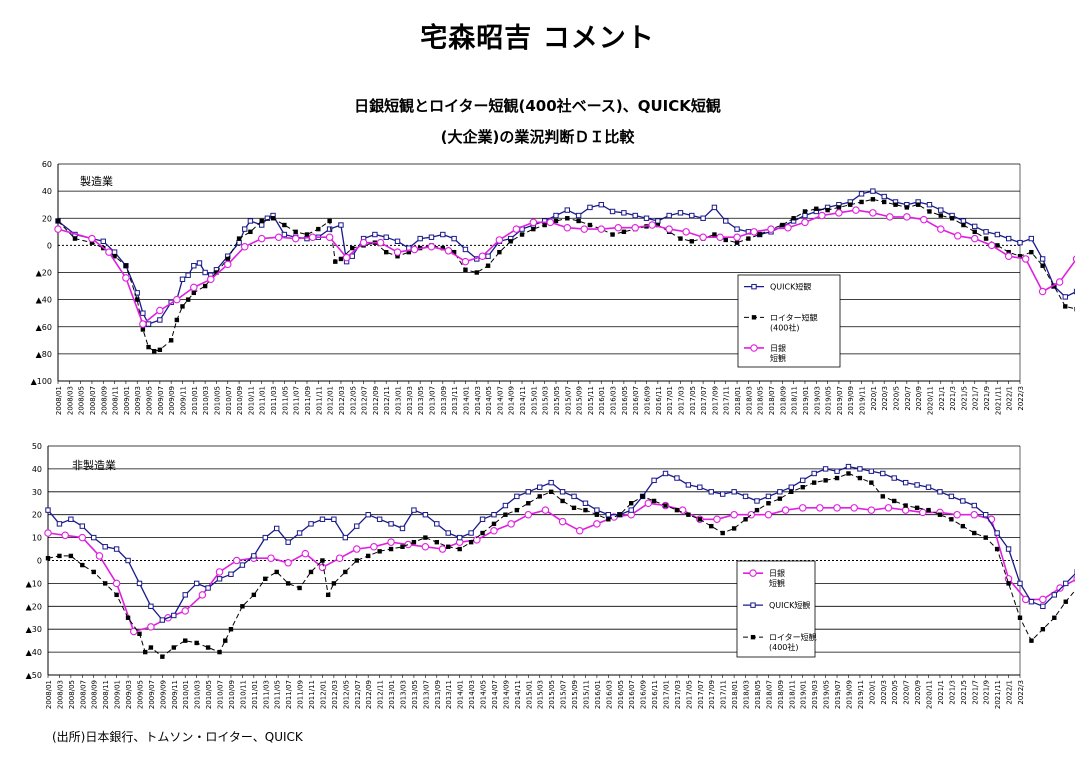 The width and height of the screenshot is (1075, 765). What do you see at coordinates (444, 400) in the screenshot?
I see `mfg-xtick-label: 2013/09` at bounding box center [444, 400].